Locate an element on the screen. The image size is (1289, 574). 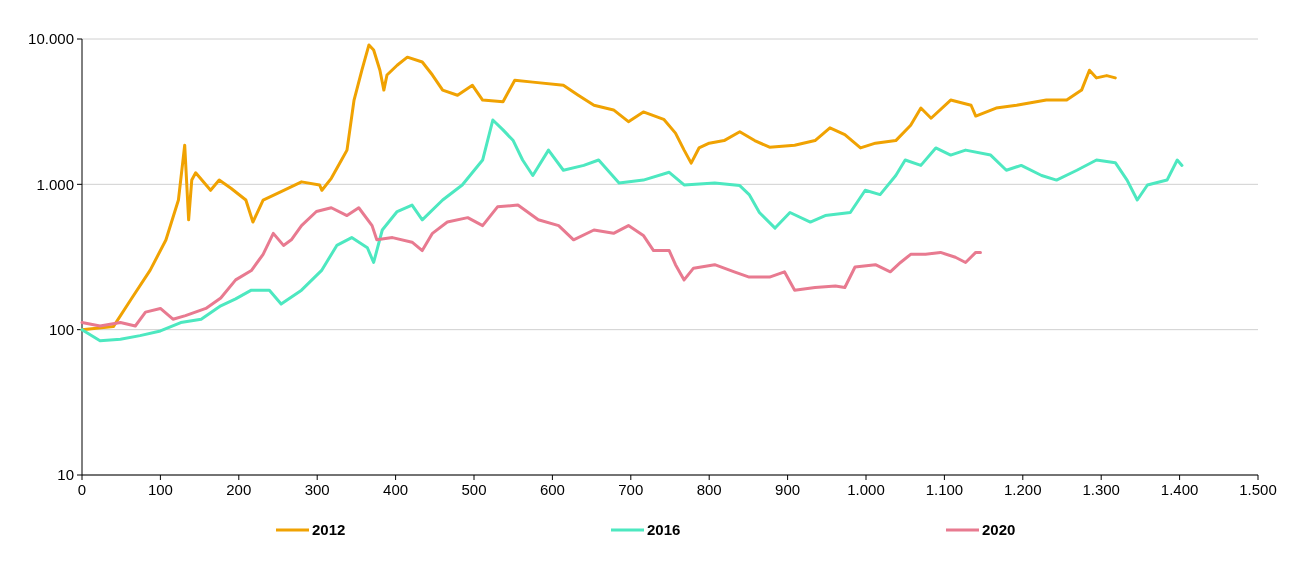
x-tick-label: 600 is located at coordinates (552, 489).